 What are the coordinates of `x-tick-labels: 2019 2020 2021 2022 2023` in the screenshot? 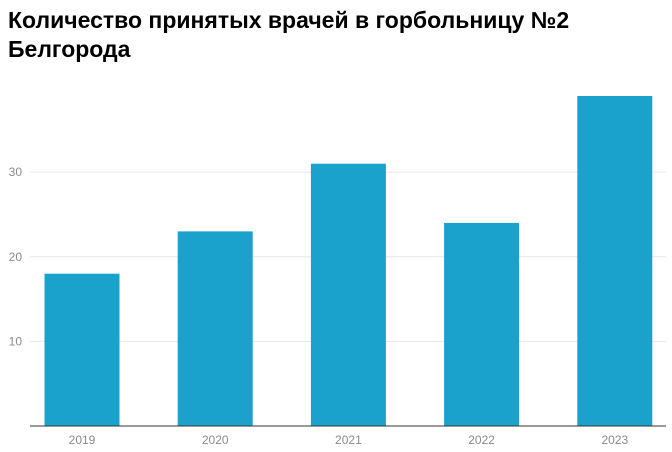 It's located at (349, 440).